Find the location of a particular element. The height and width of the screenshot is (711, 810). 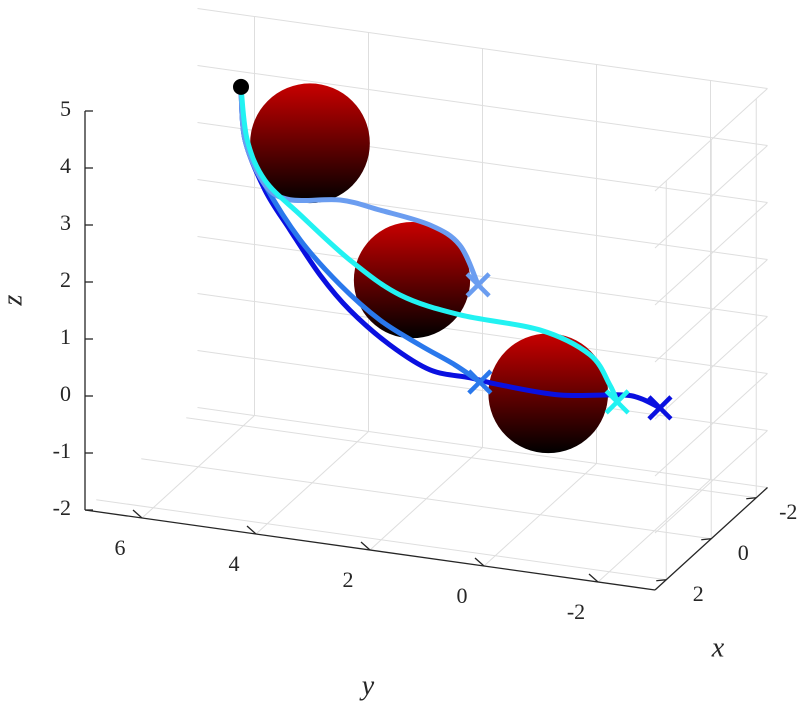

z-tick-label: 5 is located at coordinates (65, 108).